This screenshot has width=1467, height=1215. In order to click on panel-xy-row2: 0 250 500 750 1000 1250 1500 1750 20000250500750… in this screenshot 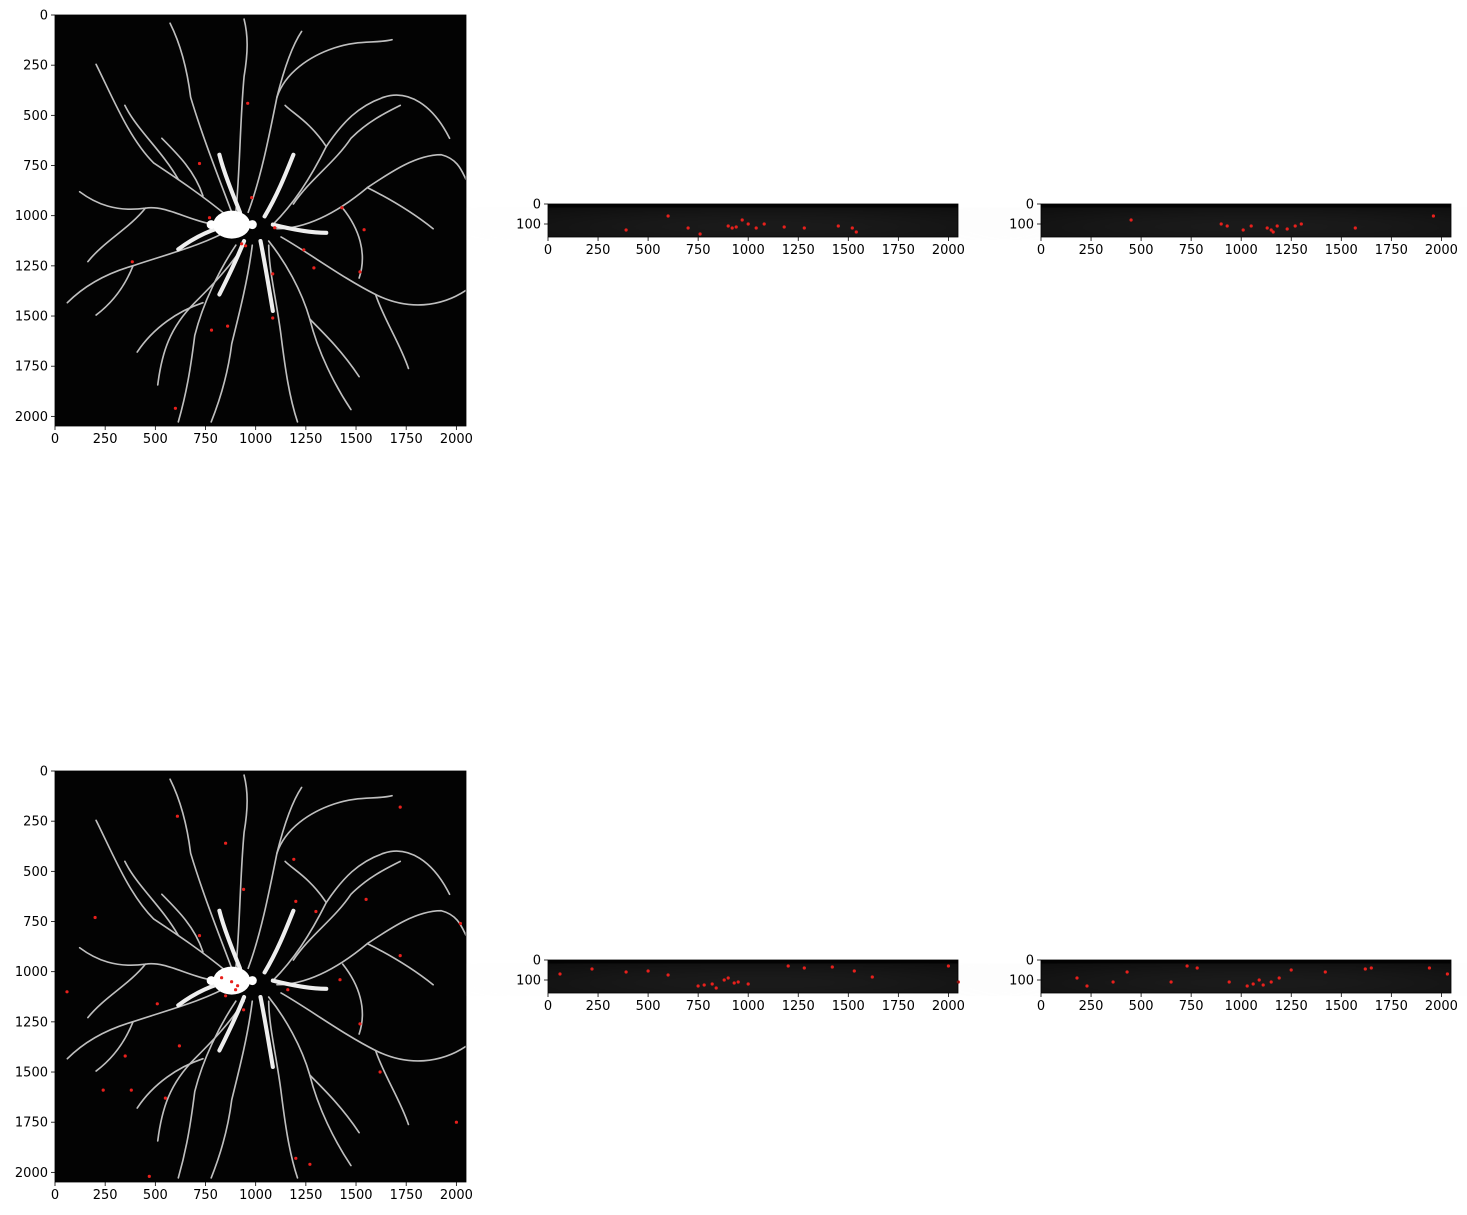, I will do `click(244, 984)`.